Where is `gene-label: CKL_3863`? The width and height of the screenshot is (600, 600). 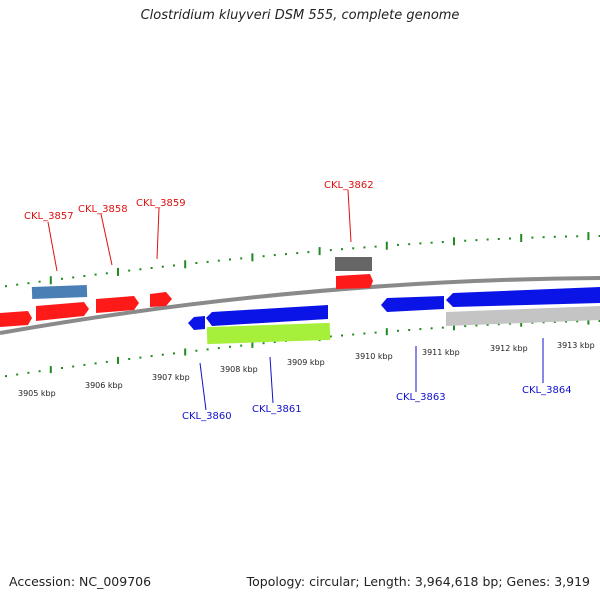 gene-label: CKL_3863 is located at coordinates (421, 397).